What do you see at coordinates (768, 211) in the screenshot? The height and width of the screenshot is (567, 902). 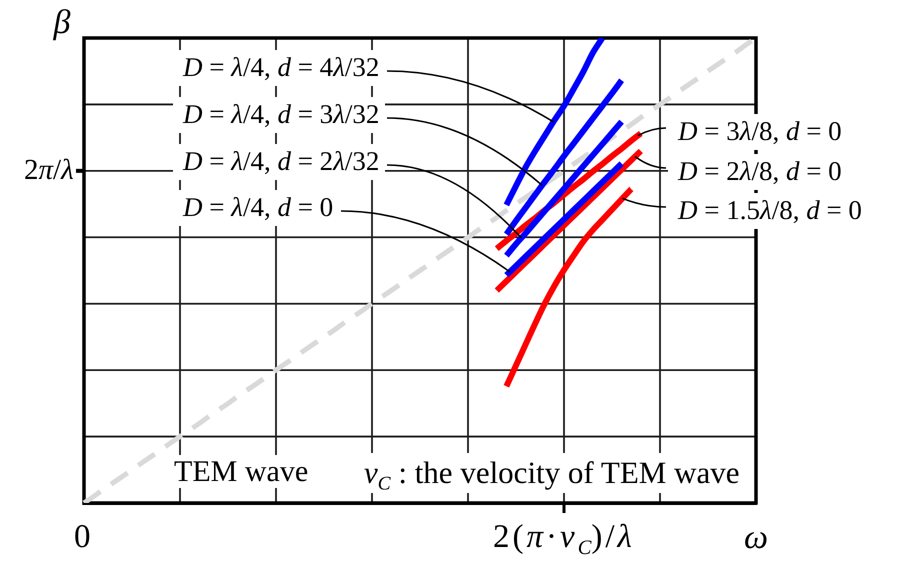 I see `series-label: D = 1.5λ/8, d = 0` at bounding box center [768, 211].